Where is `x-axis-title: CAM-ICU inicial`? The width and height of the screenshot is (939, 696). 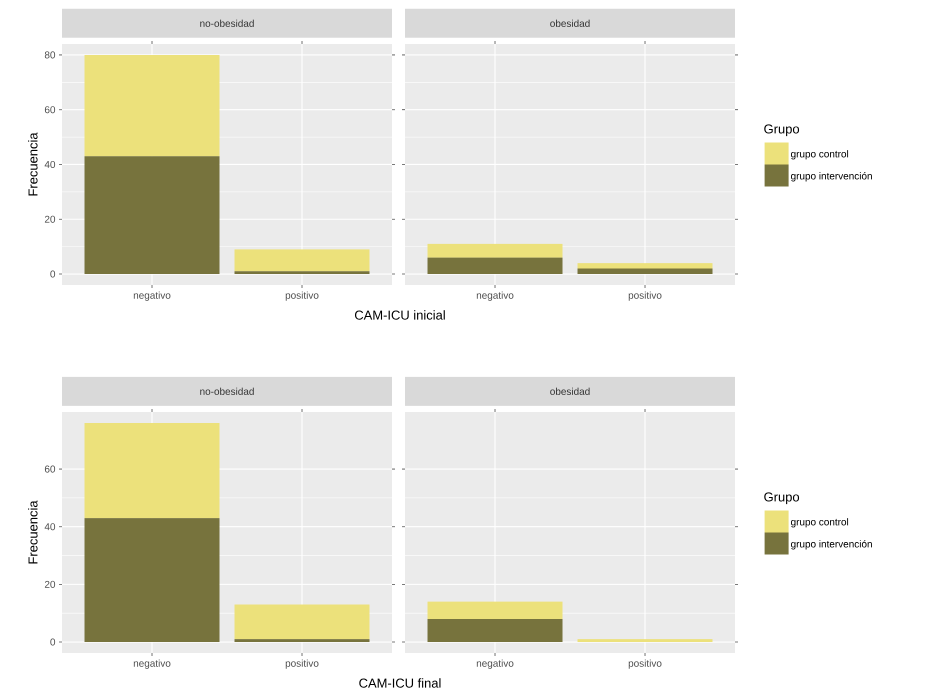
x-axis-title: CAM-ICU inicial is located at coordinates (399, 315).